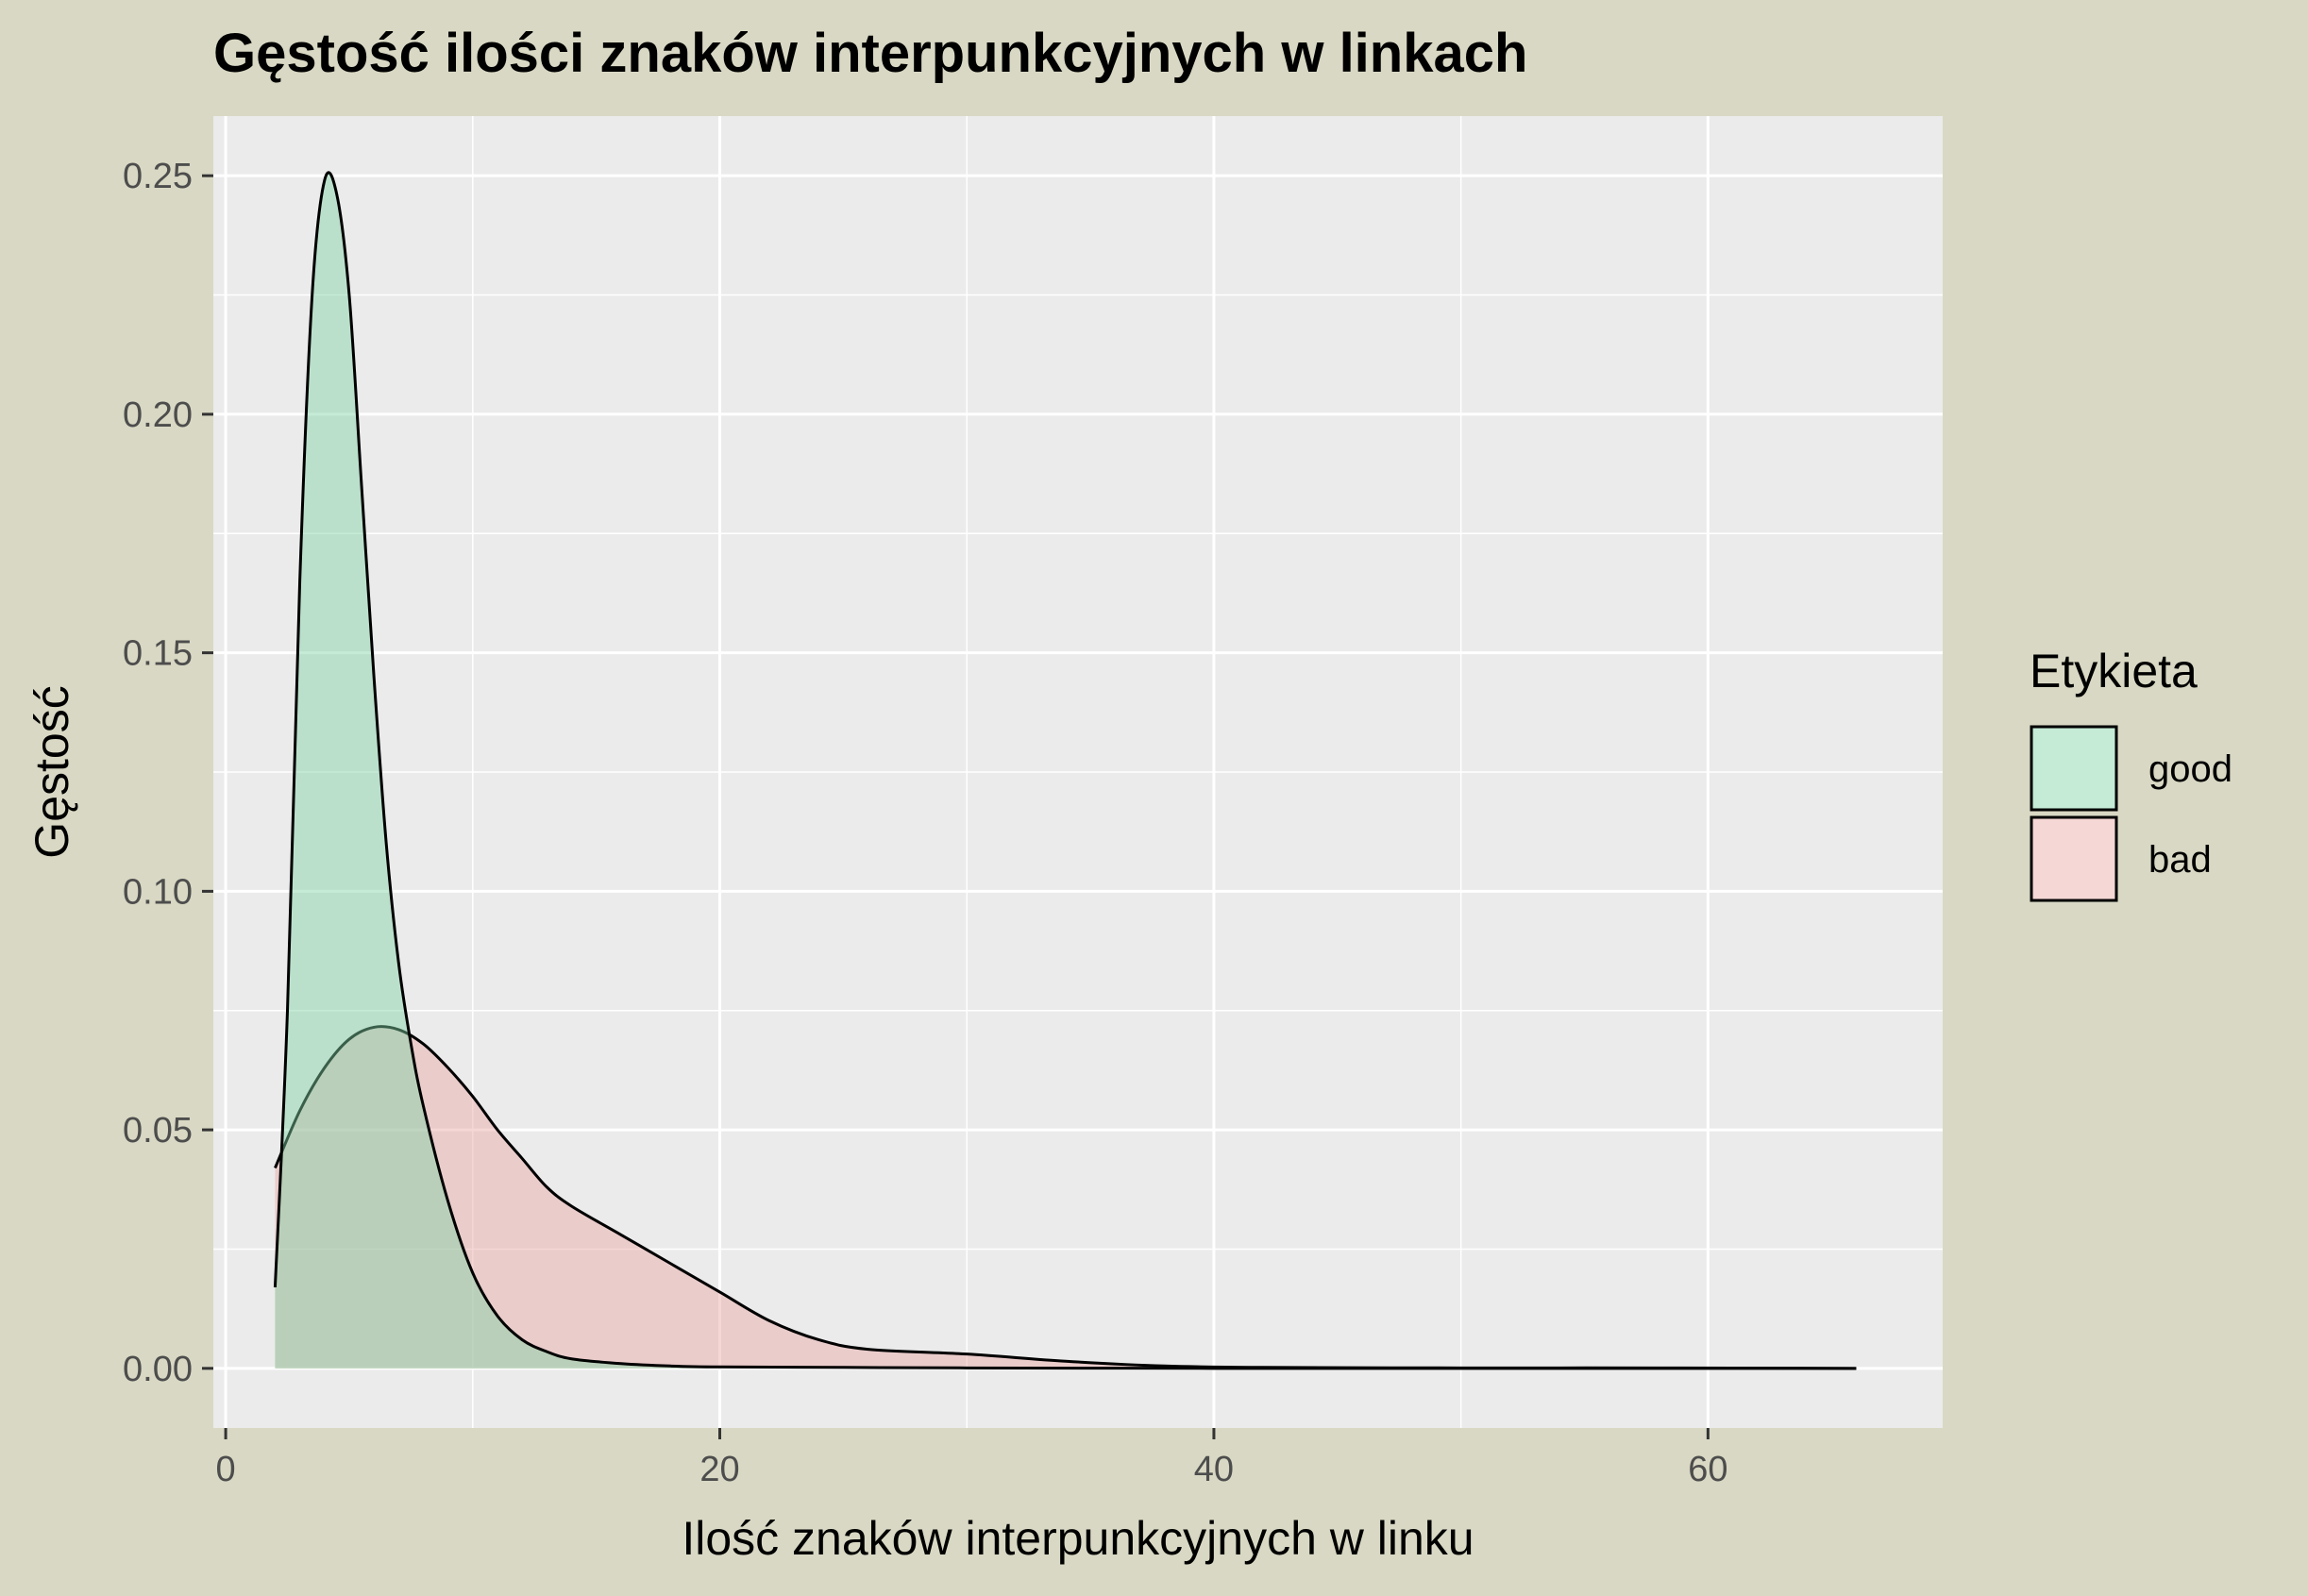  Describe the element at coordinates (158, 654) in the screenshot. I see `y-tick-label: 0.15` at that location.